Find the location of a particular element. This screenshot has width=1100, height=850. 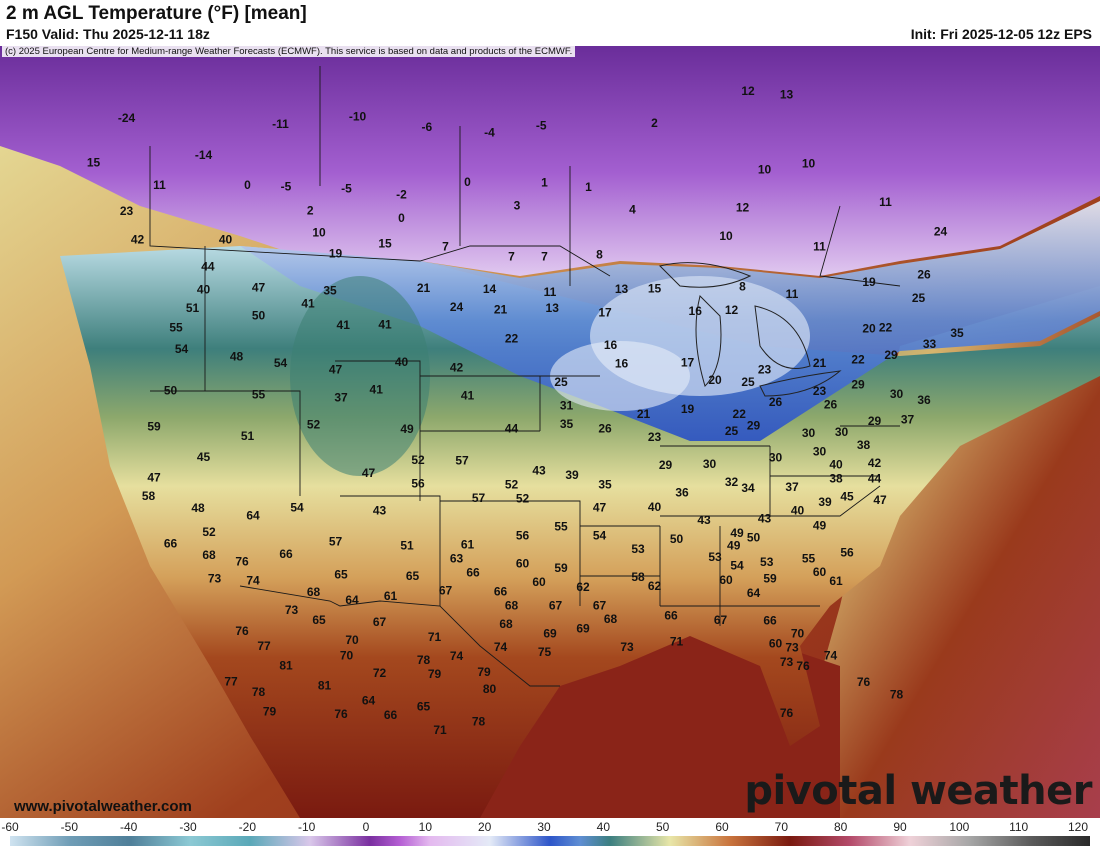

plains-cold-region is located at coordinates (620, 376).